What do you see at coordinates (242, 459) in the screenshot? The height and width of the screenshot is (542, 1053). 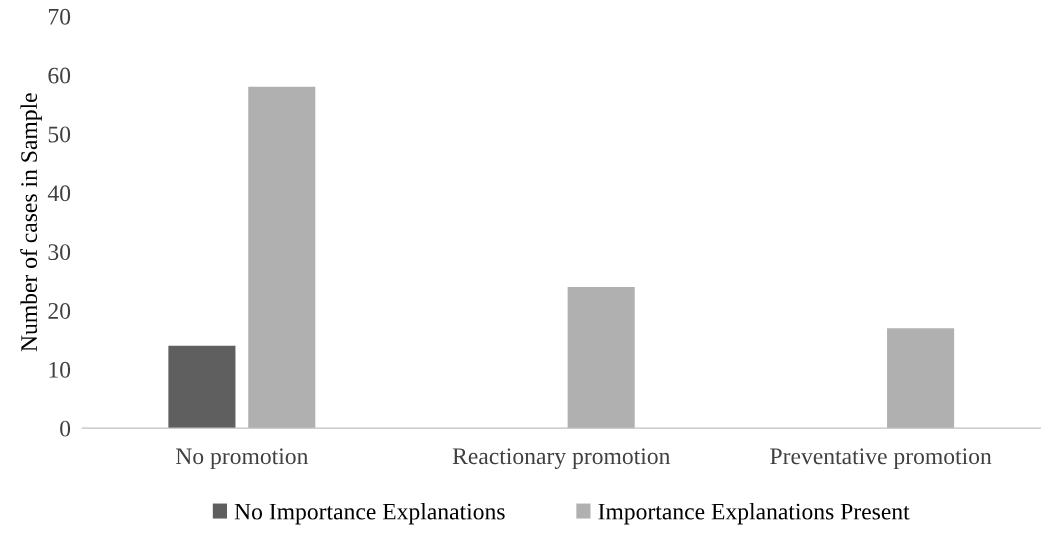 I see `x-tick-label: No promotion` at bounding box center [242, 459].